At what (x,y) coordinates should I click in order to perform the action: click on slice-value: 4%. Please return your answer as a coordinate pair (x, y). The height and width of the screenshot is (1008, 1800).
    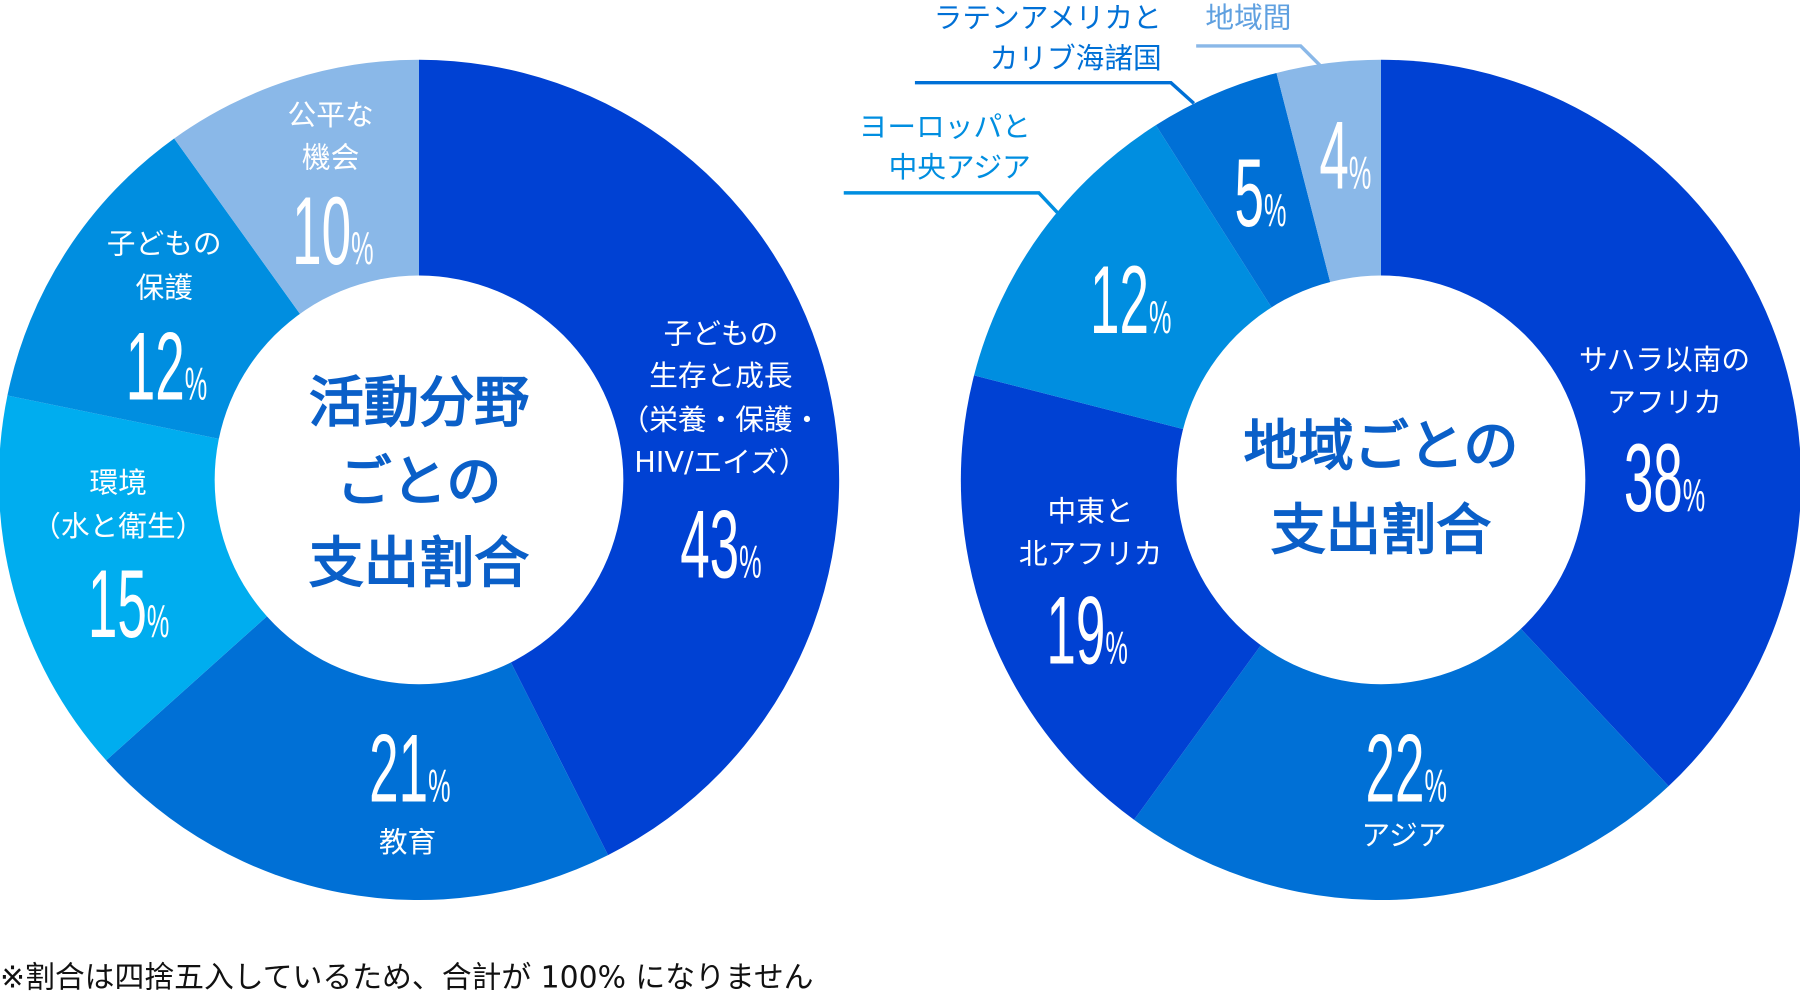
    Looking at the image, I should click on (1345, 156).